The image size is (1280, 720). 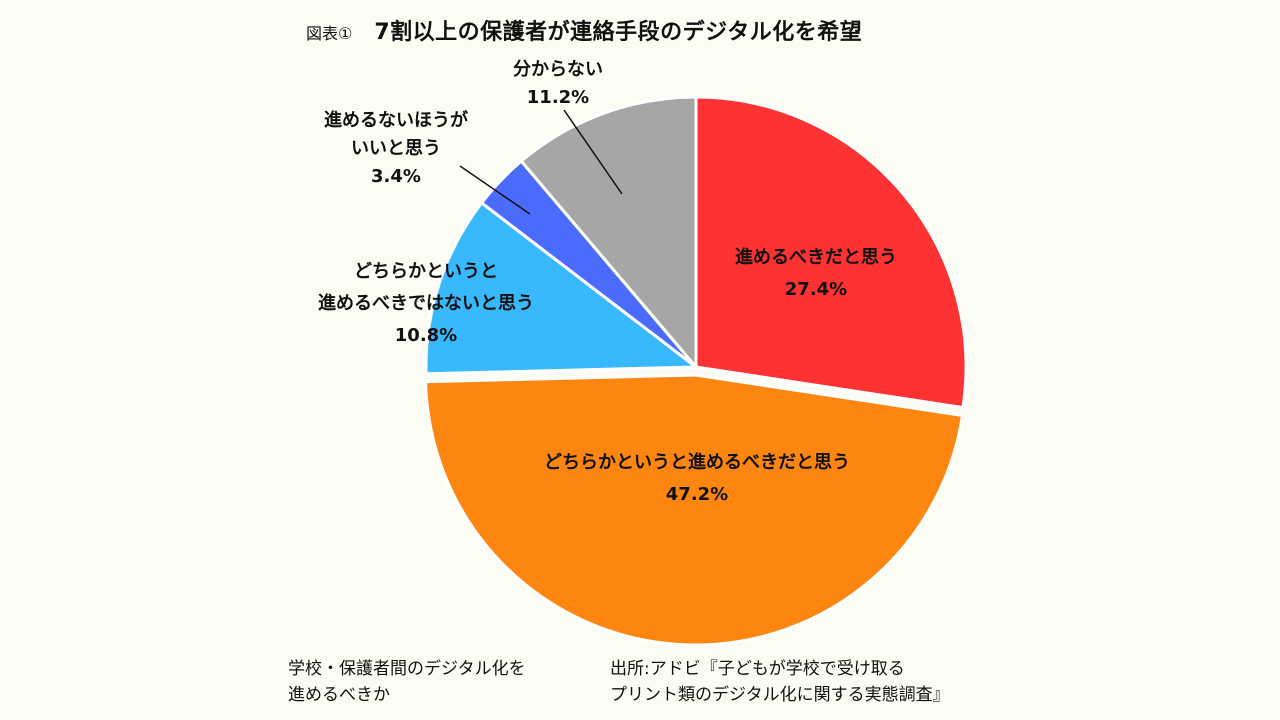 What do you see at coordinates (558, 97) in the screenshot?
I see `slice-value-dont-know: 11.2%` at bounding box center [558, 97].